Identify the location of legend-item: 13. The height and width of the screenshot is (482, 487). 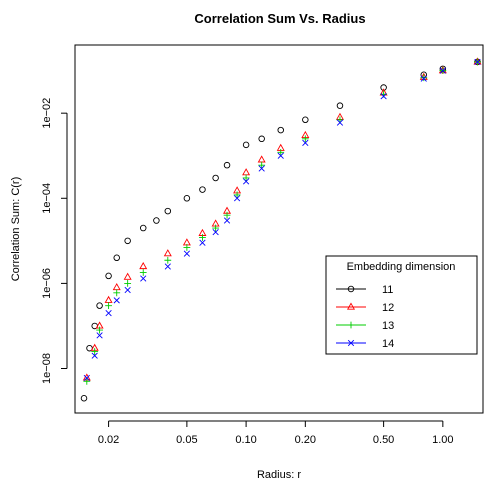
(365, 326).